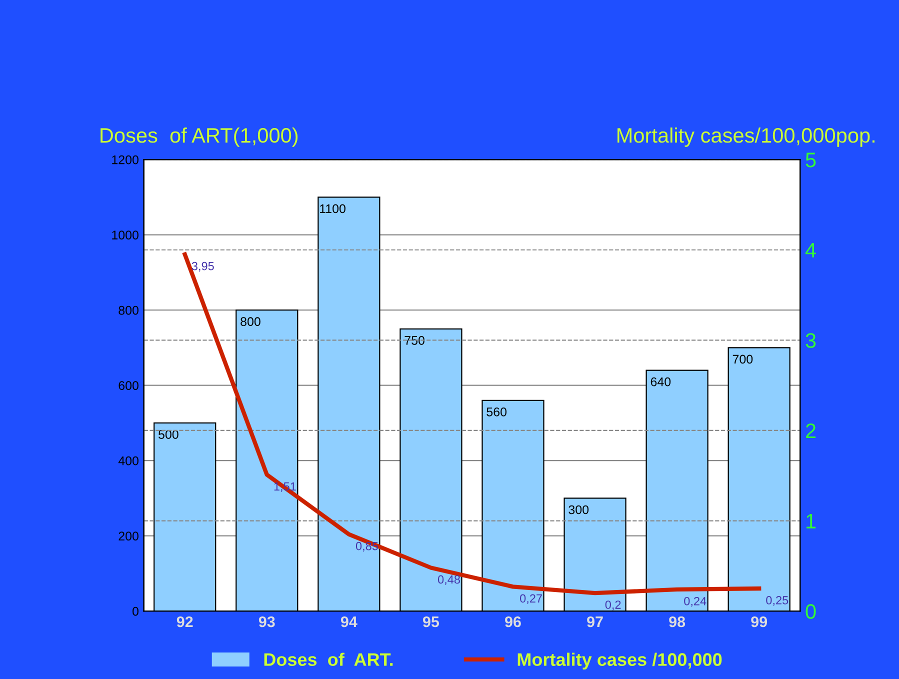  What do you see at coordinates (677, 622) in the screenshot?
I see `x-tick-label: 98` at bounding box center [677, 622].